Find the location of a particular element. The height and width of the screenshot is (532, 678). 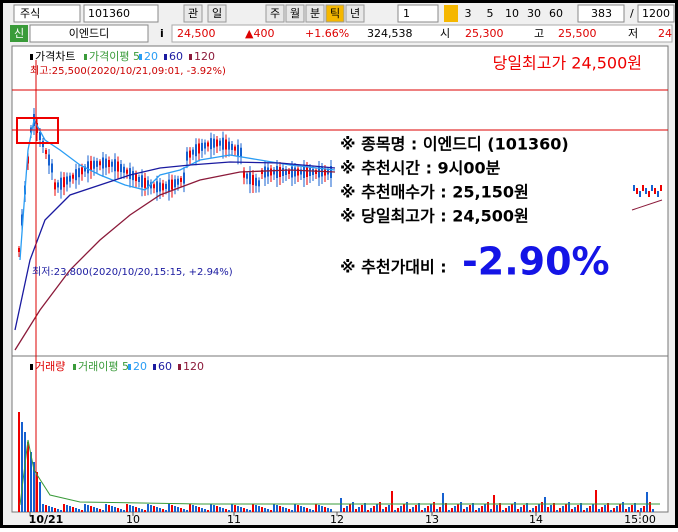

minute-option: 60 is located at coordinates (556, 13).